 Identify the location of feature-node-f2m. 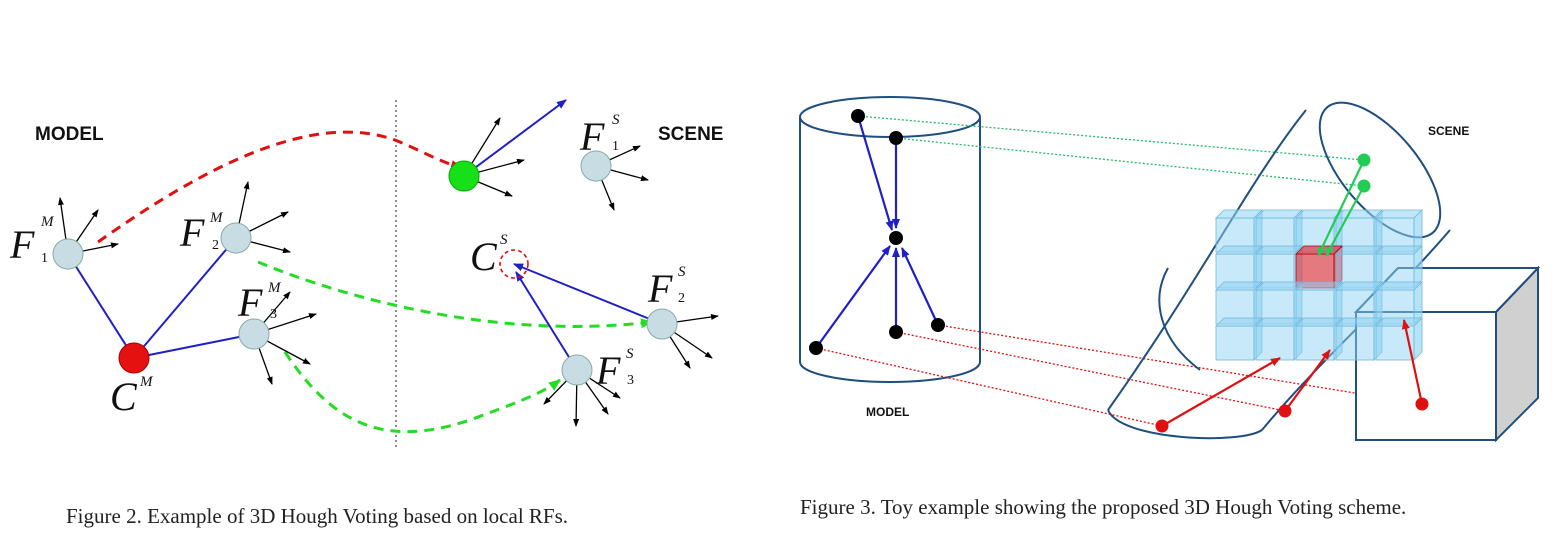
(236, 238).